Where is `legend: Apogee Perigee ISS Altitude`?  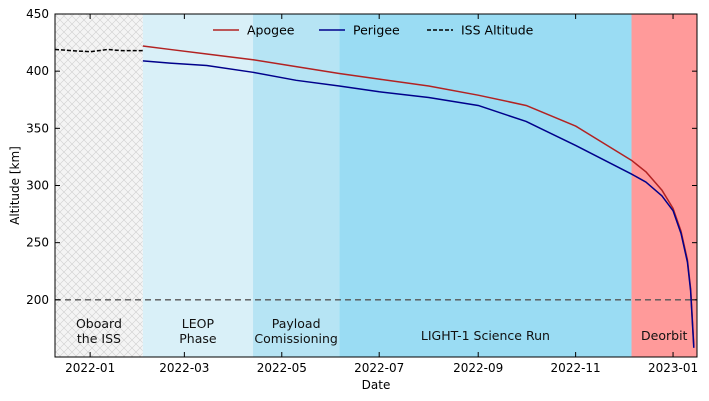 legend: Apogee Perigee ISS Altitude is located at coordinates (373, 30).